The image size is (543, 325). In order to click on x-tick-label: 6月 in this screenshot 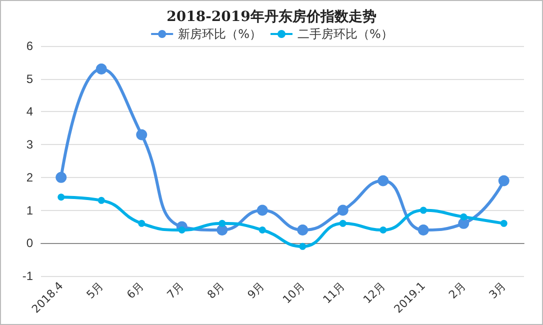, I will do `click(135, 290)`.